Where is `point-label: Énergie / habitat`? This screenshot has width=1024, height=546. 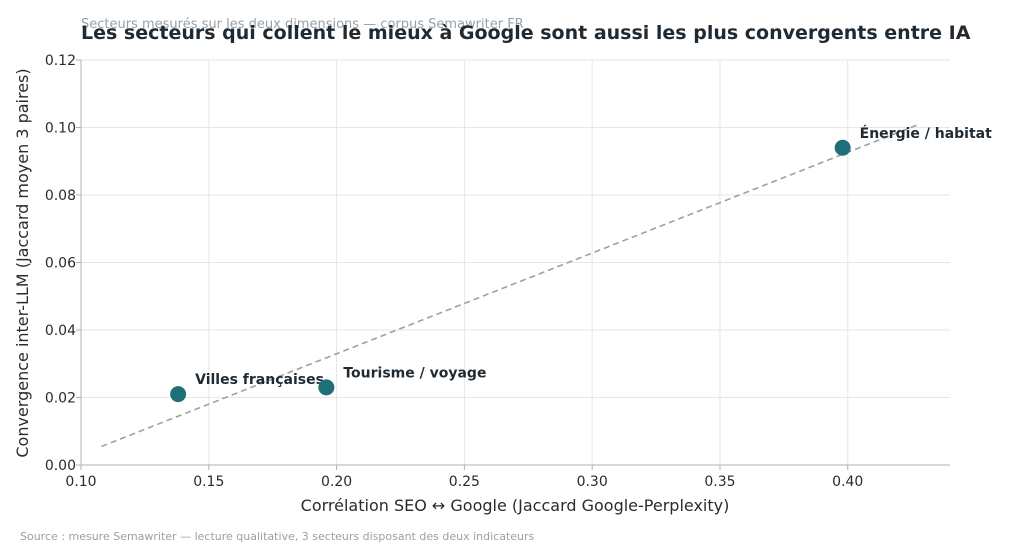
point-label: Énergie / habitat is located at coordinates (926, 133).